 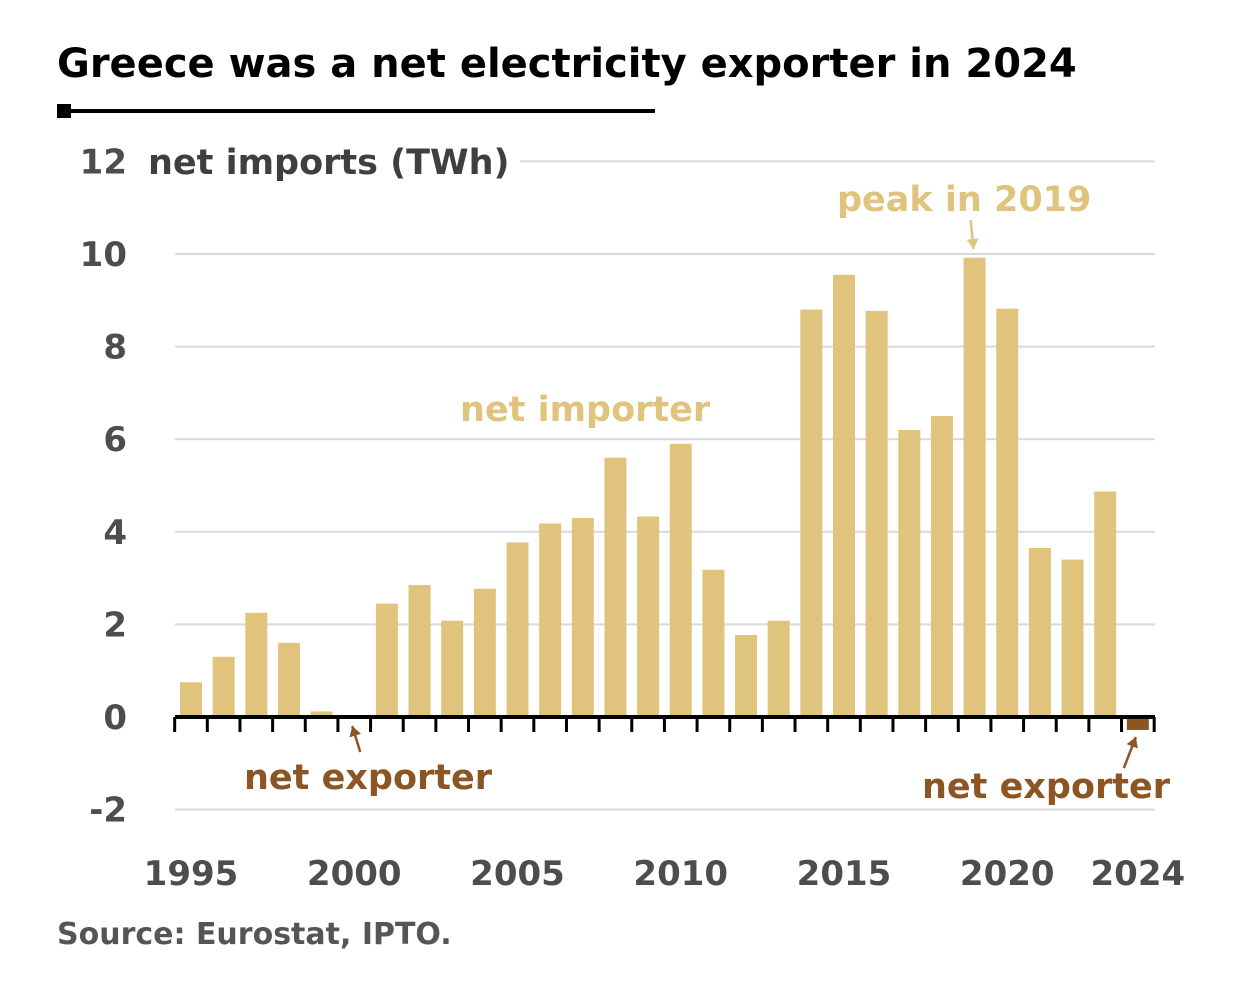 What do you see at coordinates (1007, 874) in the screenshot?
I see `x-tick-label: 2020` at bounding box center [1007, 874].